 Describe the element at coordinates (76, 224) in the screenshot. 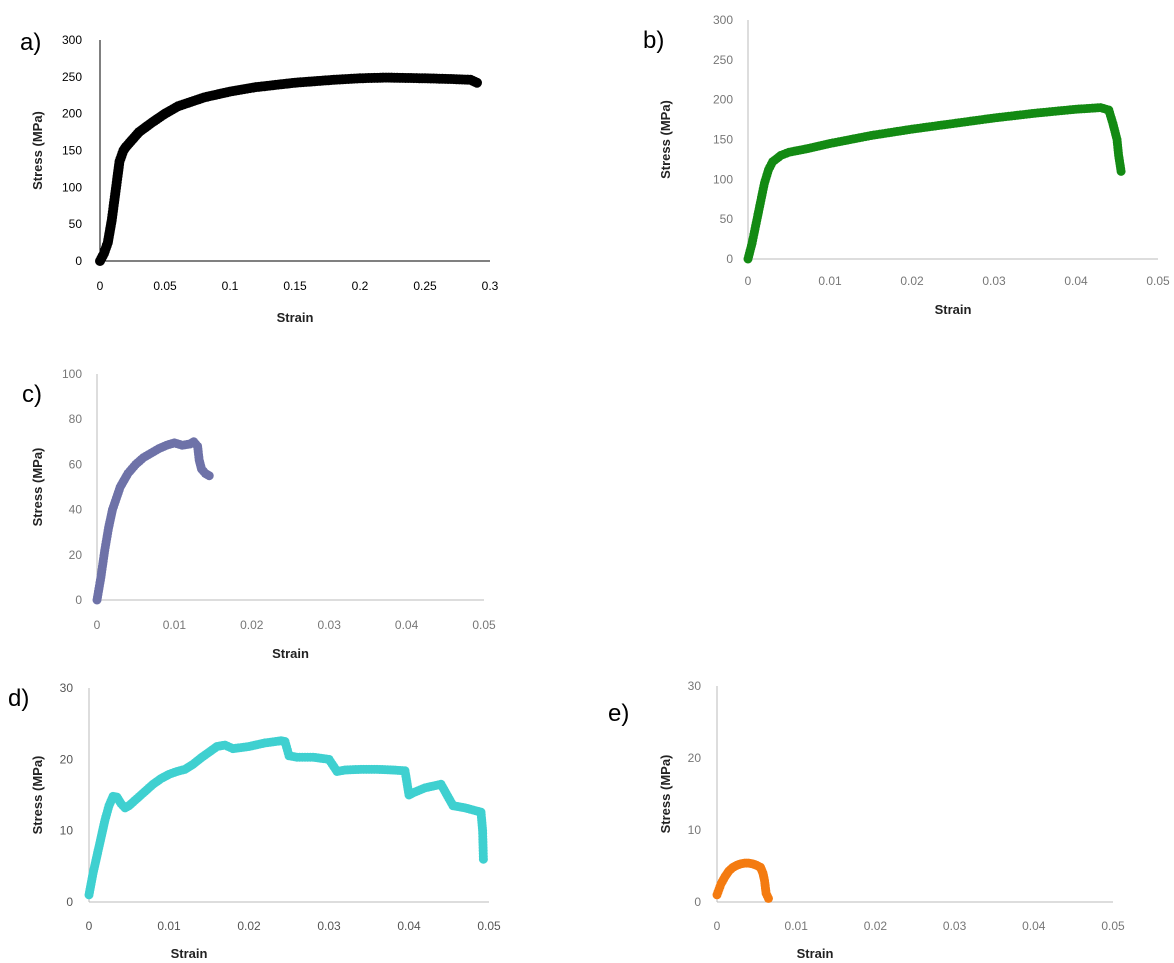

I see `y-tick-label: 50` at that location.